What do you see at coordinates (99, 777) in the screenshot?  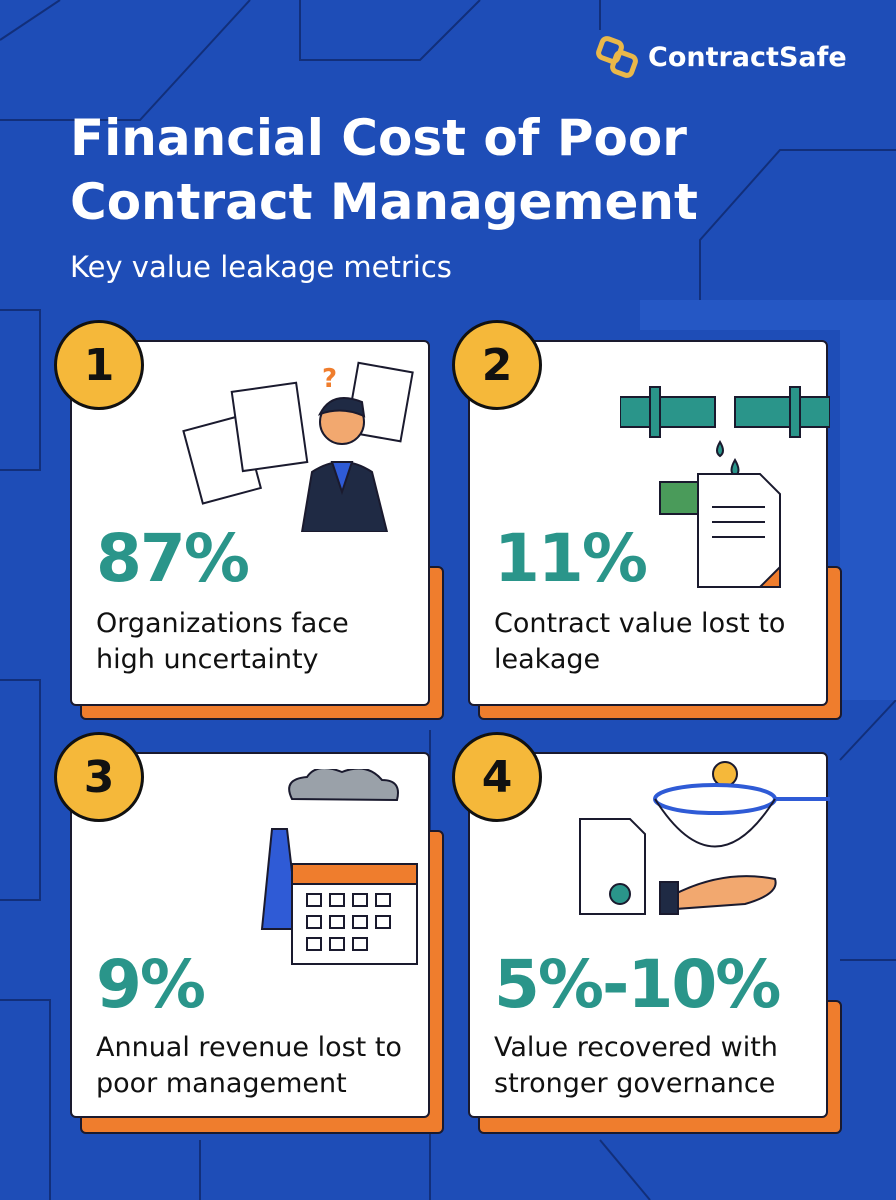 I see `number-badge: 3` at bounding box center [99, 777].